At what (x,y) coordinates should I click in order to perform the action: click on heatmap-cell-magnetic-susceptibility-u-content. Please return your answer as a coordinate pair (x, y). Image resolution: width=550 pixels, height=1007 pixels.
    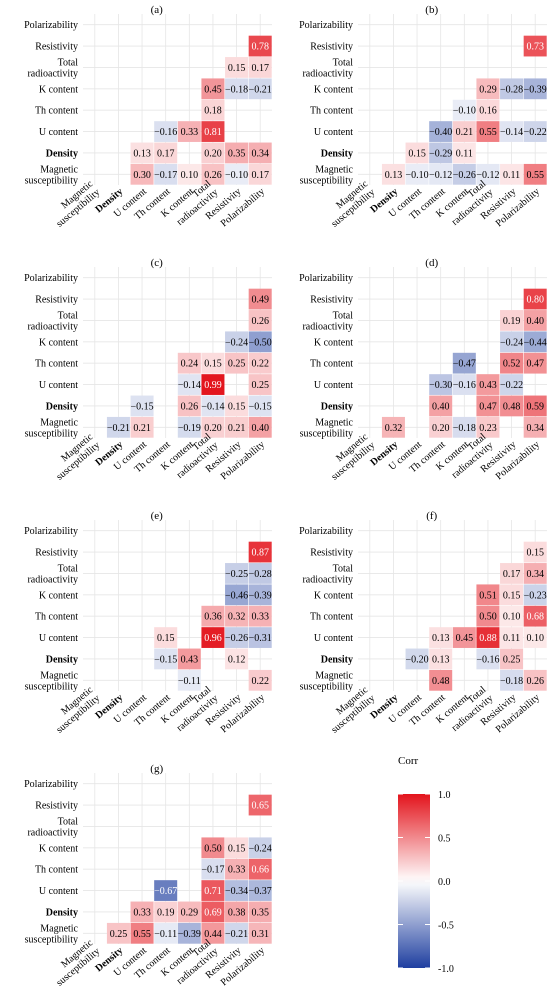
    Looking at the image, I should click on (142, 427).